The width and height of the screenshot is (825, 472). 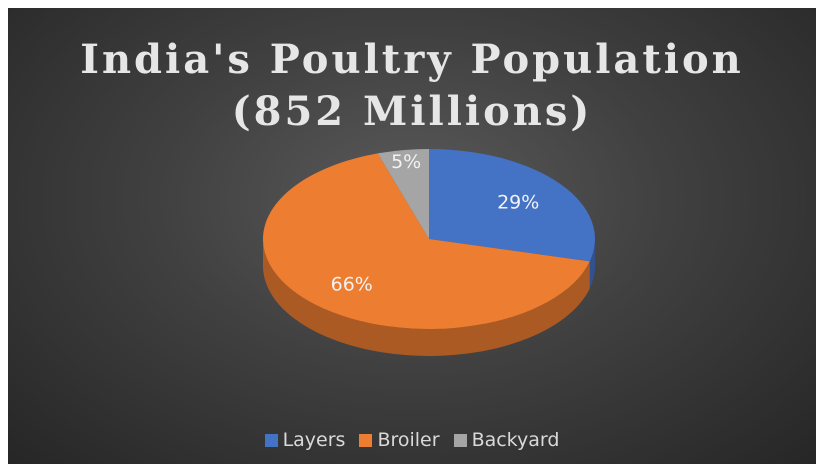 What do you see at coordinates (352, 285) in the screenshot?
I see `data-label-broiler: 66%` at bounding box center [352, 285].